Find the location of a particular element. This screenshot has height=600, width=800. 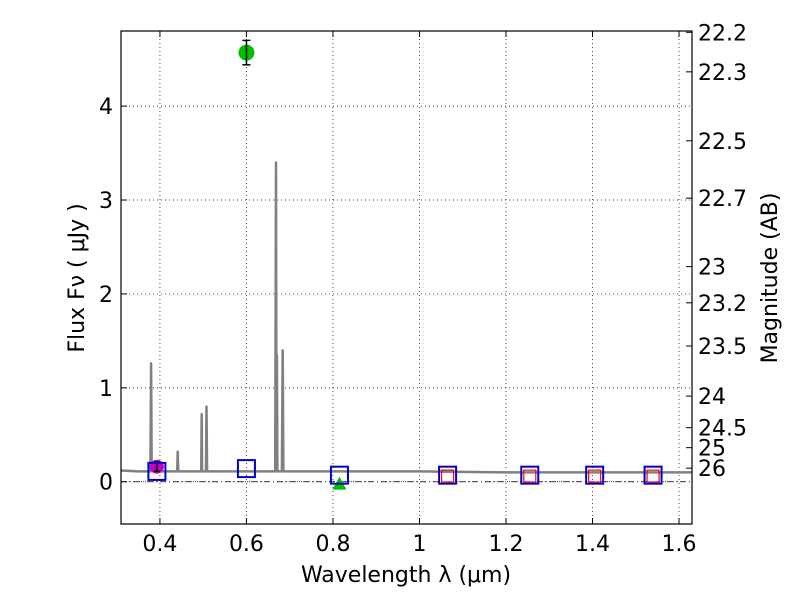

magnitude-tick-label: 25 is located at coordinates (712, 449).